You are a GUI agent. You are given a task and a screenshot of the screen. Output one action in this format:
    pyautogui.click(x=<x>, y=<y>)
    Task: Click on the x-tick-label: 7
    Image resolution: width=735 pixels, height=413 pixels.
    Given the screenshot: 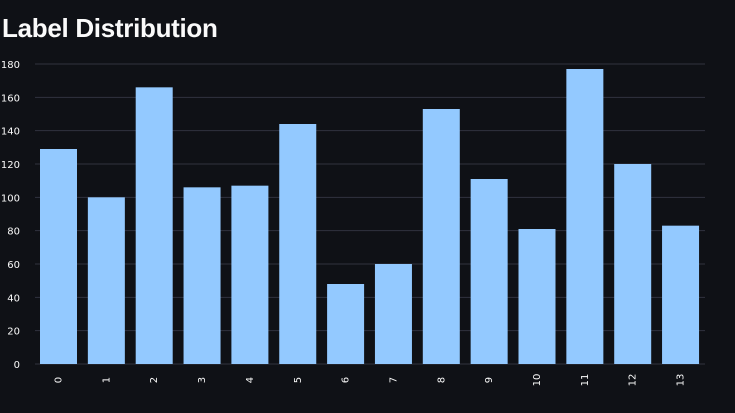 What is the action you would take?
    pyautogui.click(x=393, y=380)
    